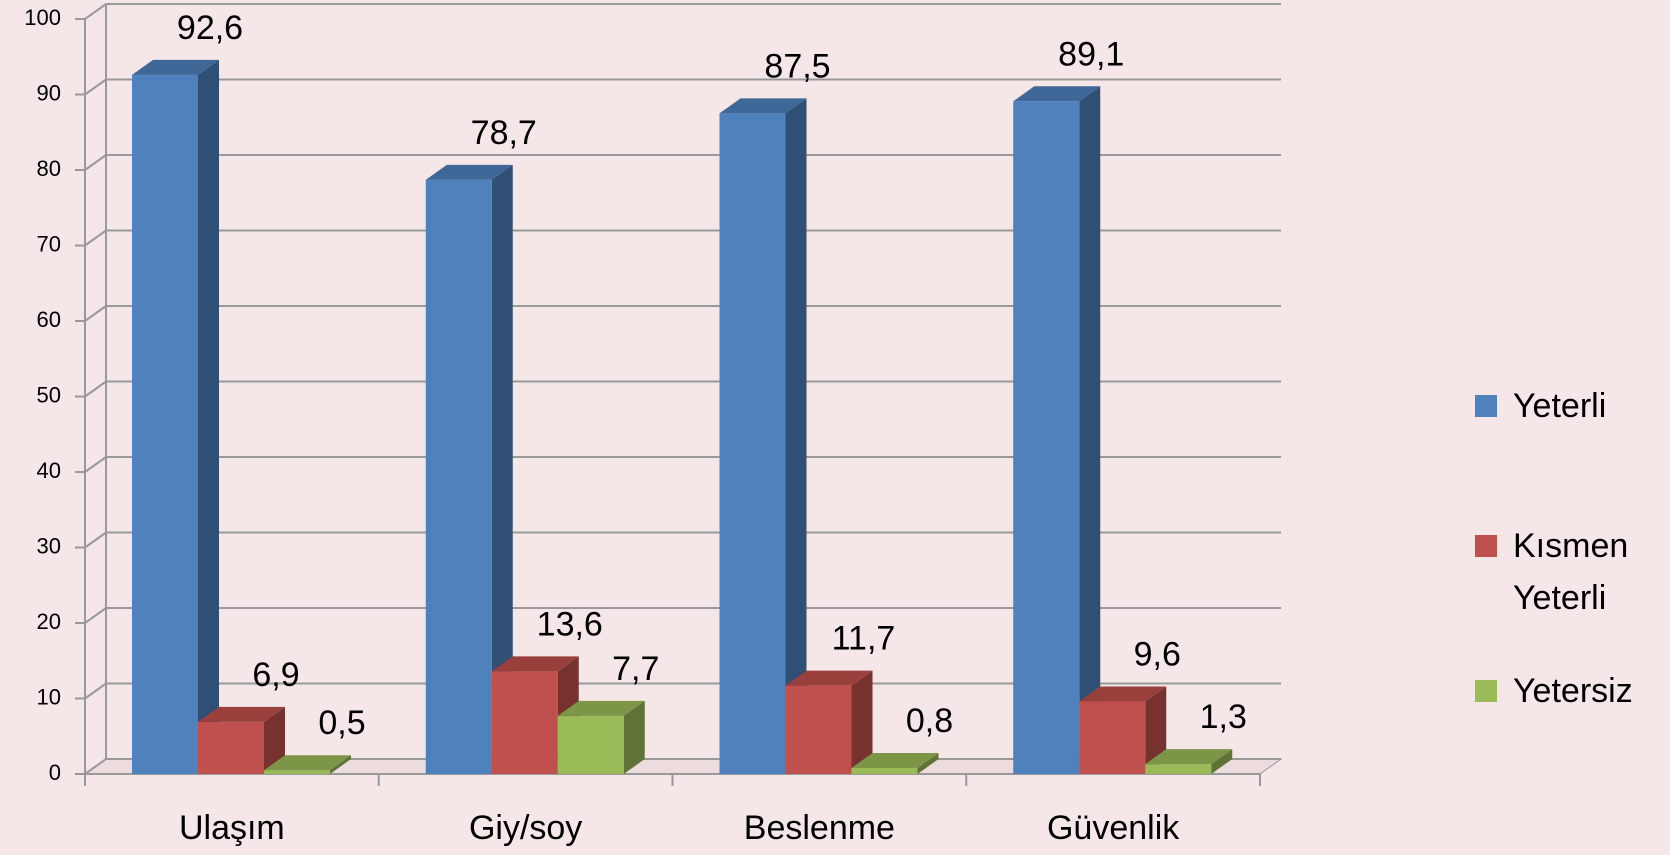  Describe the element at coordinates (55, 772) in the screenshot. I see `y-tick-label: 0` at that location.